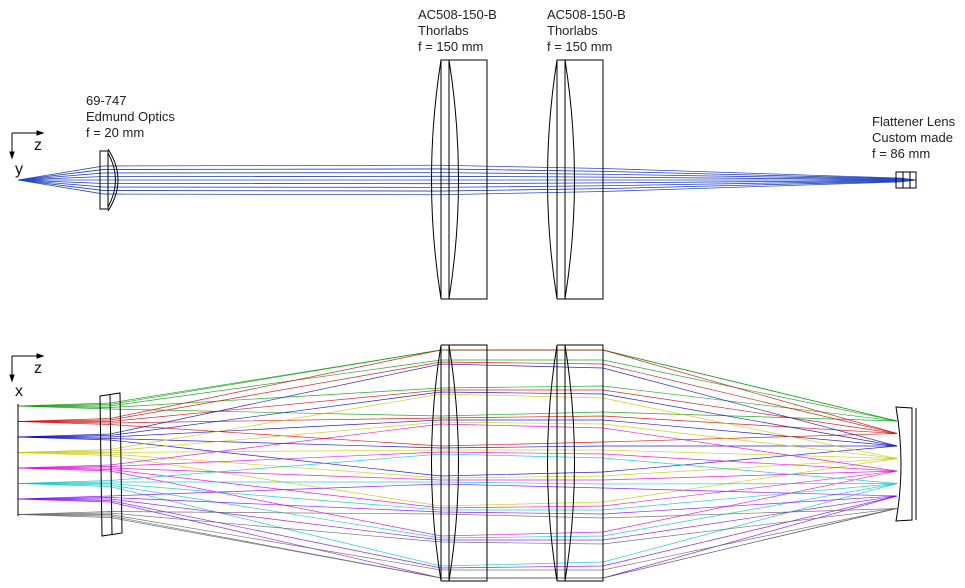 The height and width of the screenshot is (588, 965). I want to click on thorlabs-lens-2-label: AC508-150-B Thorlabs f = 150 mm, so click(586, 31).